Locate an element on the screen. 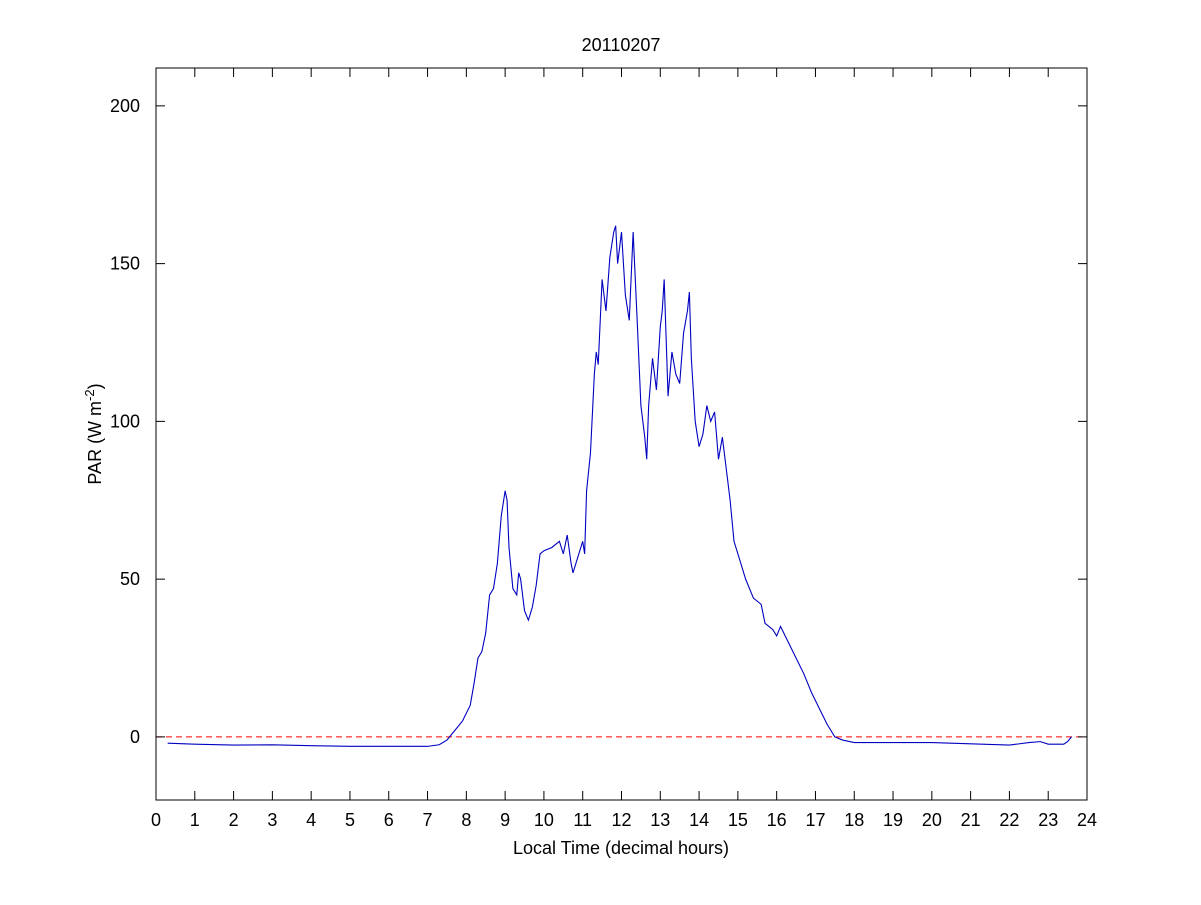 The image size is (1201, 905). x-tick-label: 11 is located at coordinates (582, 820).